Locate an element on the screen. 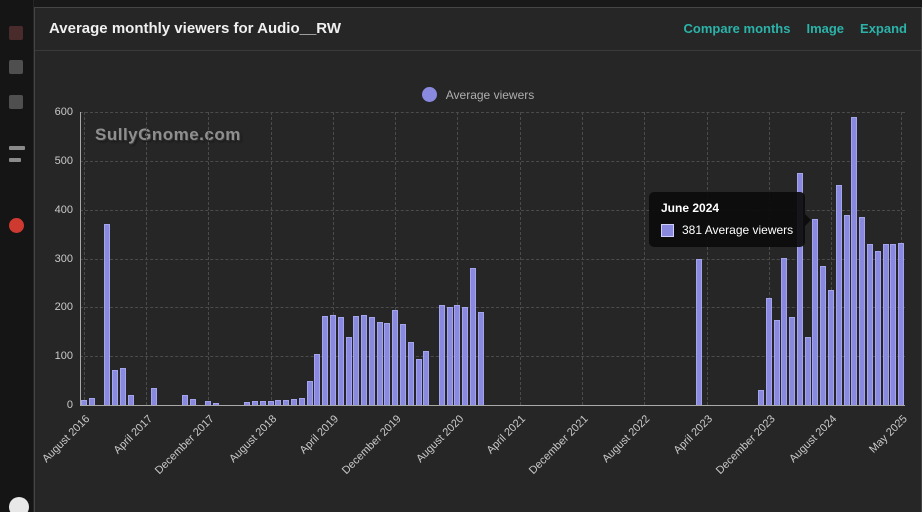 This screenshot has height=512, width=922. left-sidebar is located at coordinates (17, 256).